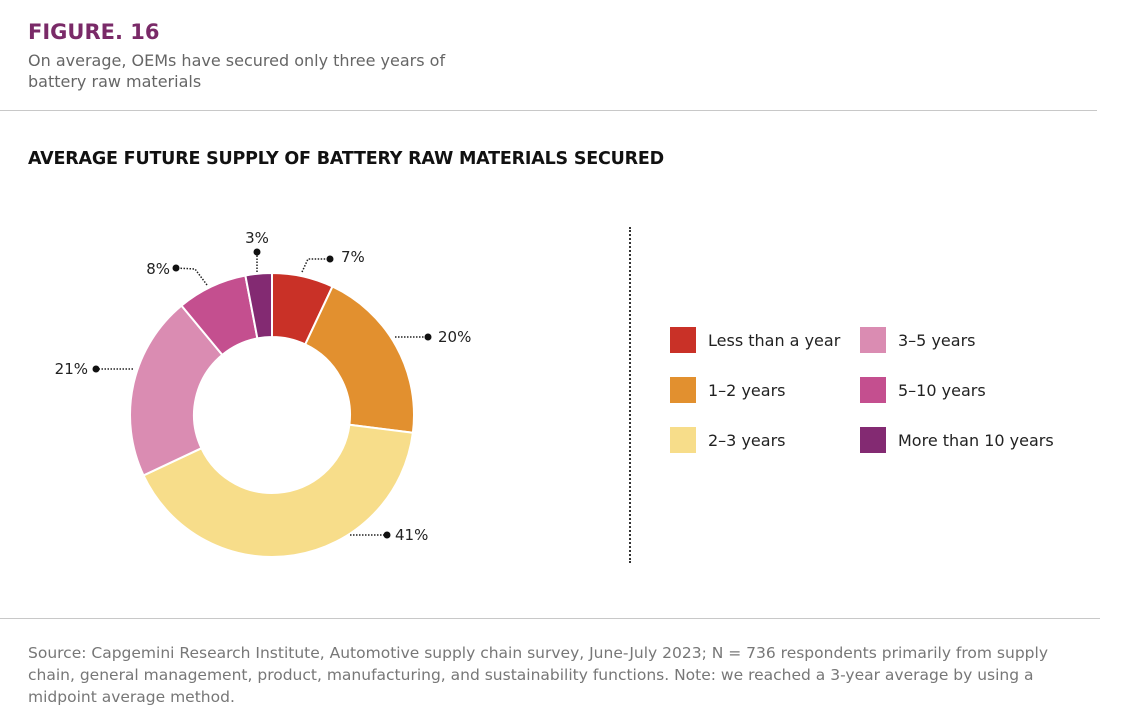 The image size is (1130, 726). What do you see at coordinates (94, 32) in the screenshot?
I see `figure-label: FIGURE. 16` at bounding box center [94, 32].